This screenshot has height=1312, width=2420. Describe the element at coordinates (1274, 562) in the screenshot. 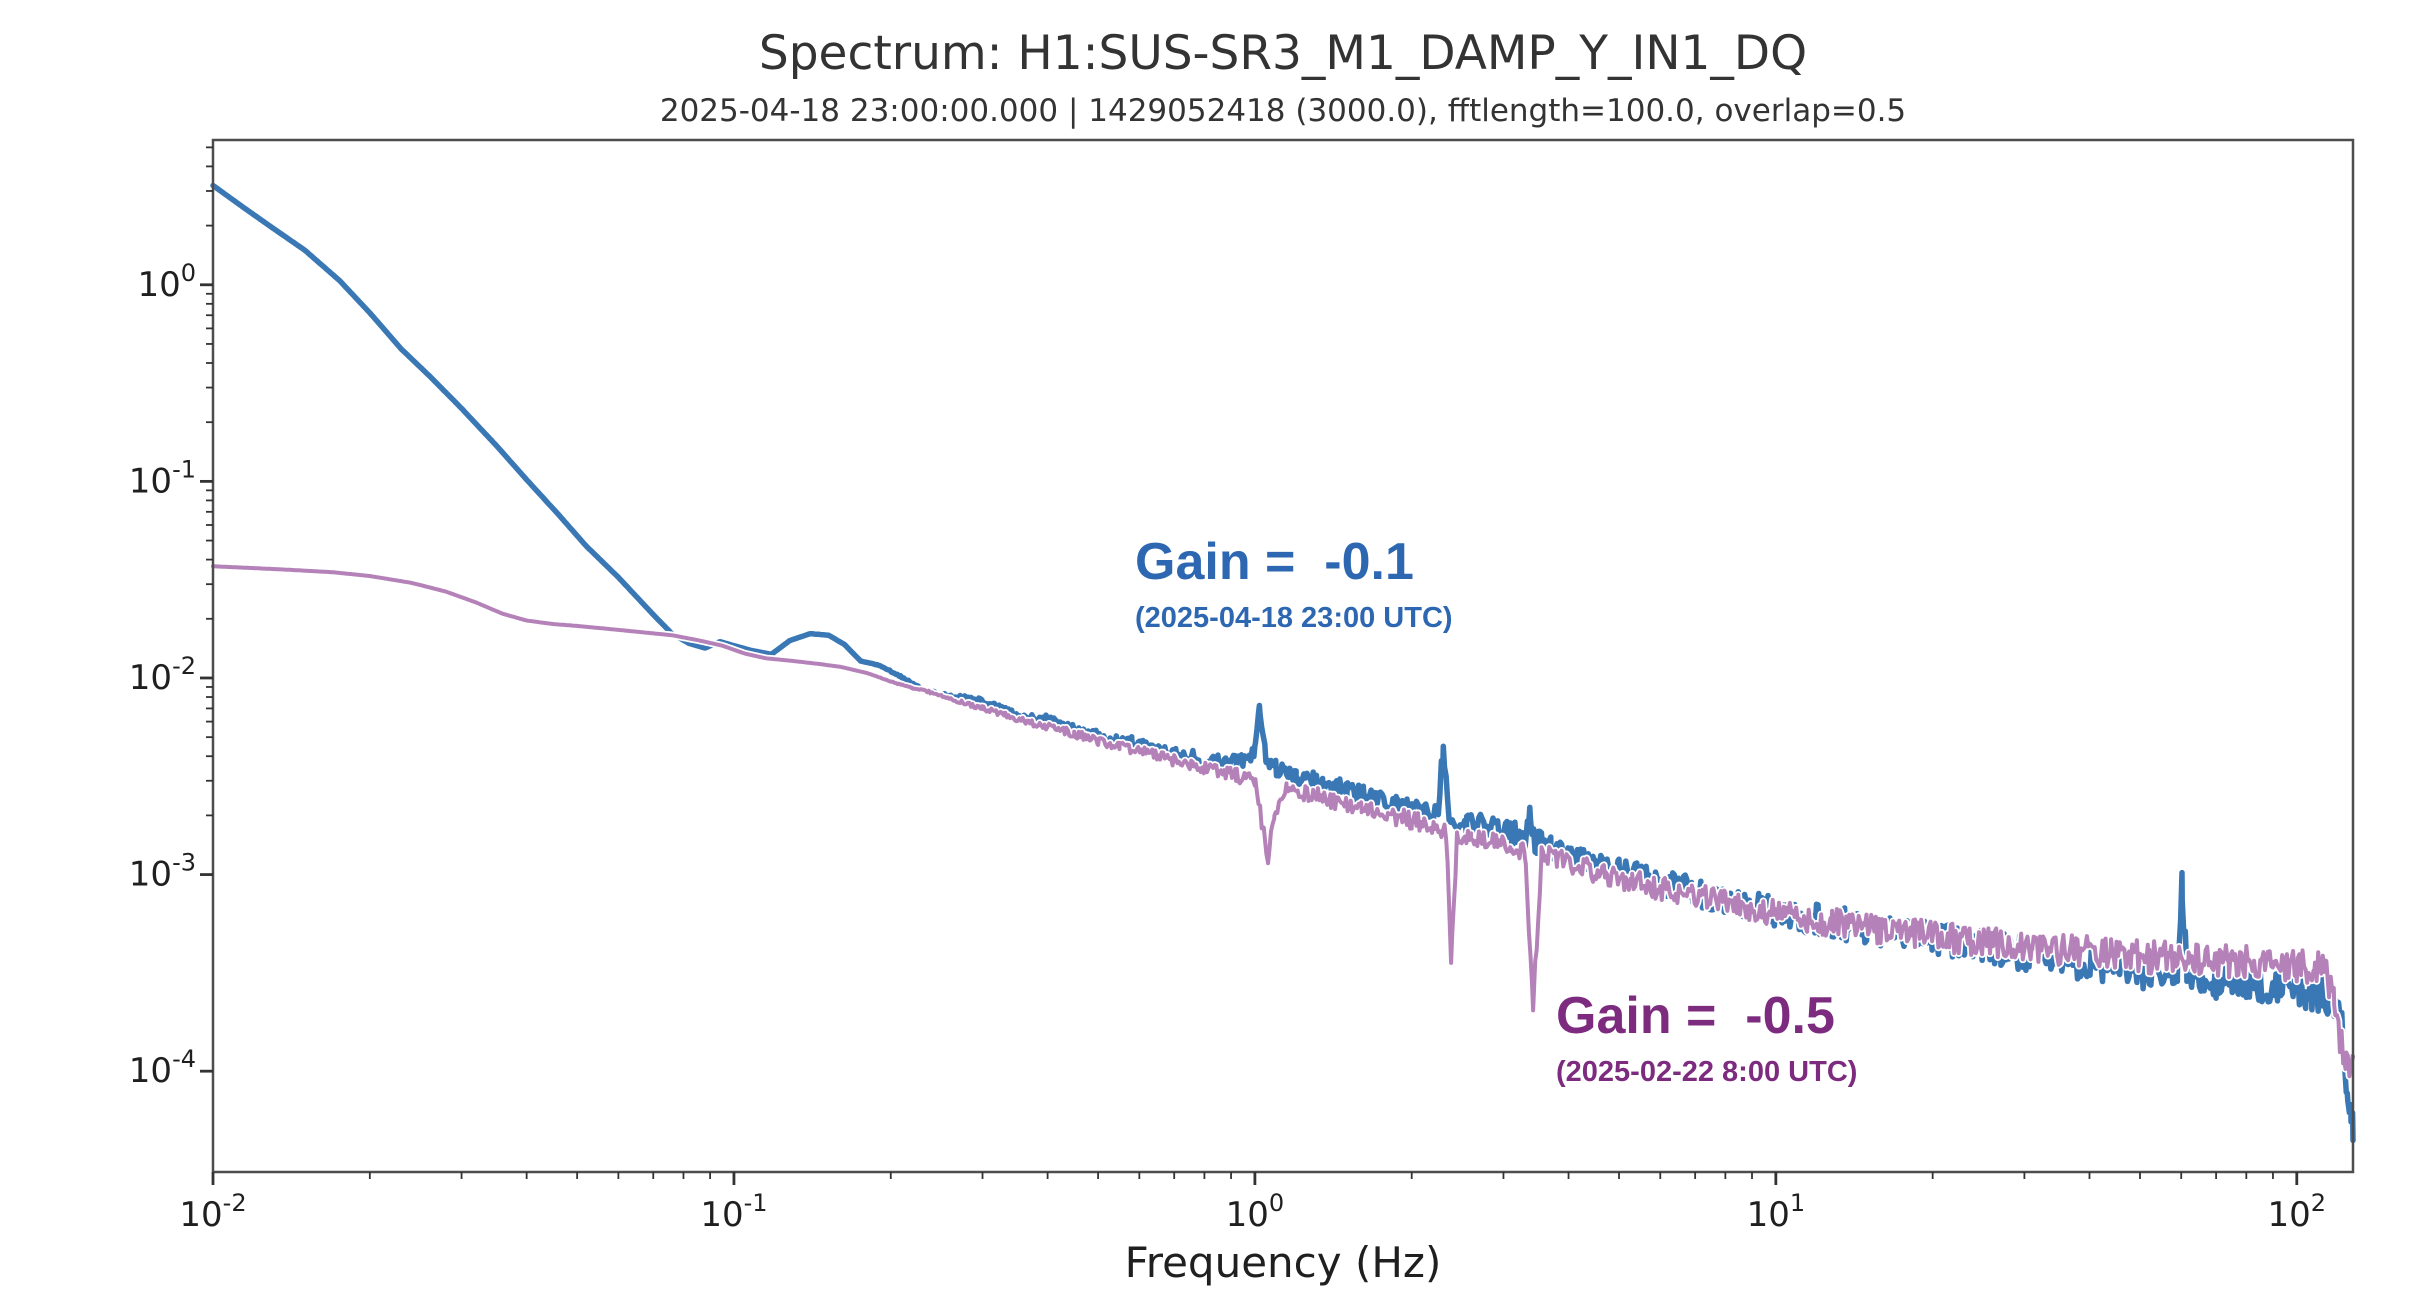

I see `annotation-gain-blue-label: Gain = -0.1` at that location.